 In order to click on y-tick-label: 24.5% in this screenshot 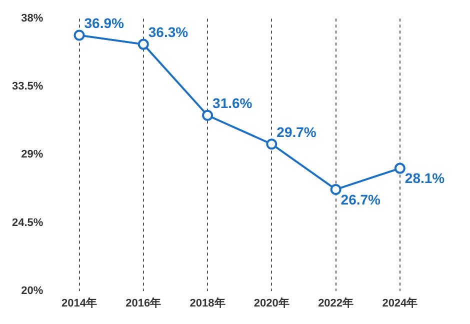, I will do `click(28, 222)`.